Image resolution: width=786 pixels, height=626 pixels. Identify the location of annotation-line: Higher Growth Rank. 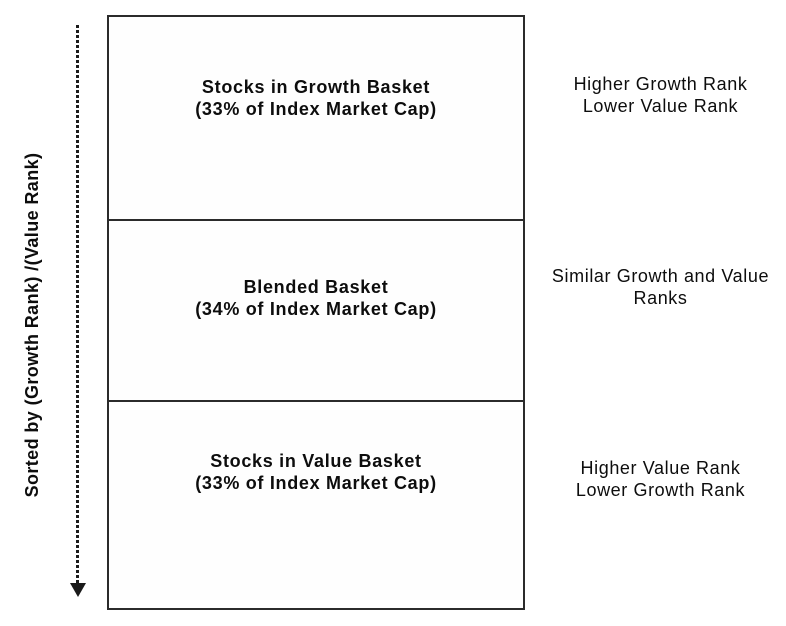
(660, 84).